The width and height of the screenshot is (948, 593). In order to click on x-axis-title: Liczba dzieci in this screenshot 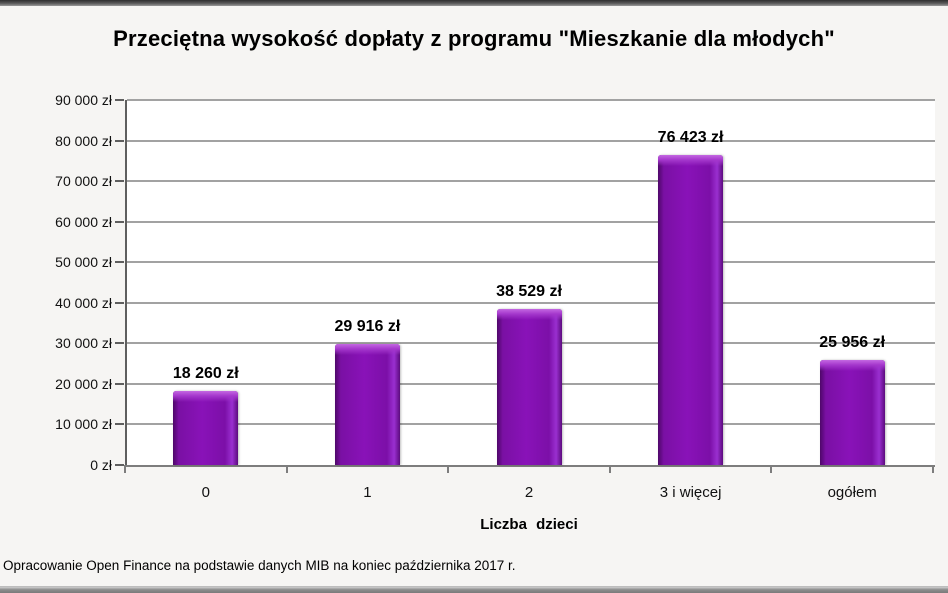, I will do `click(529, 524)`.